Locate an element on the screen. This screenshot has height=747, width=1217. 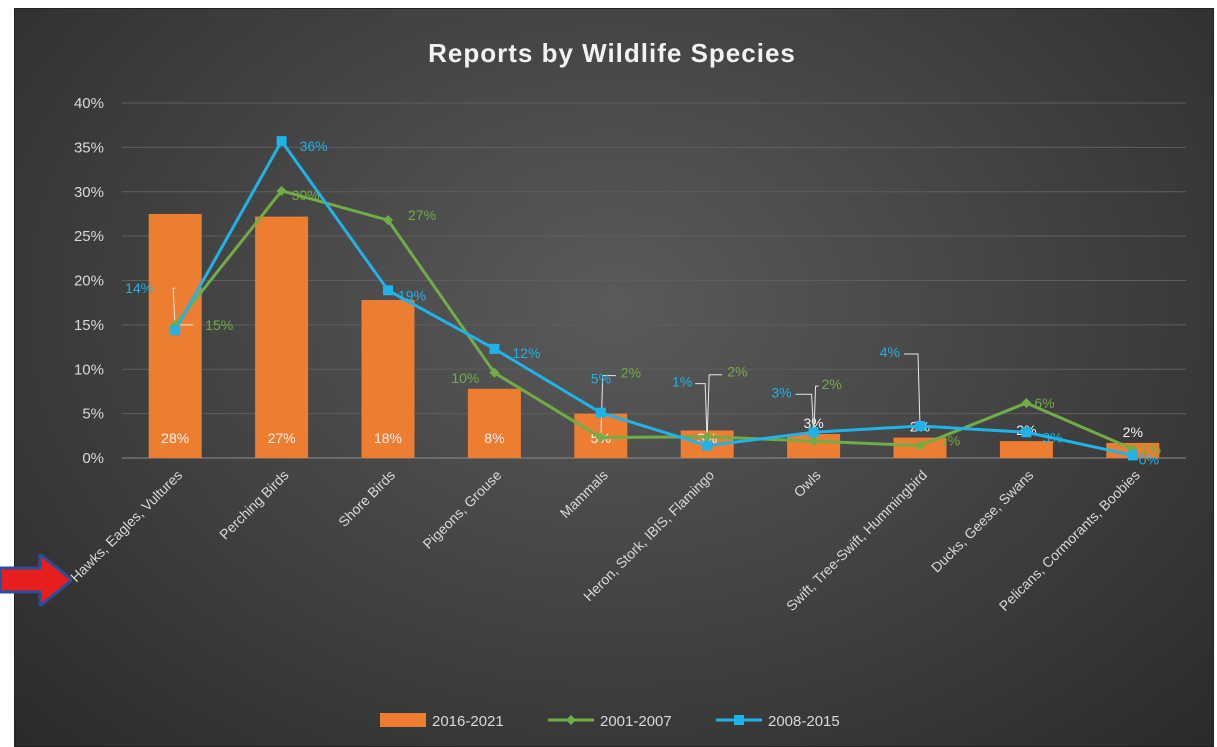
red-arrow-icon is located at coordinates (36, 580).